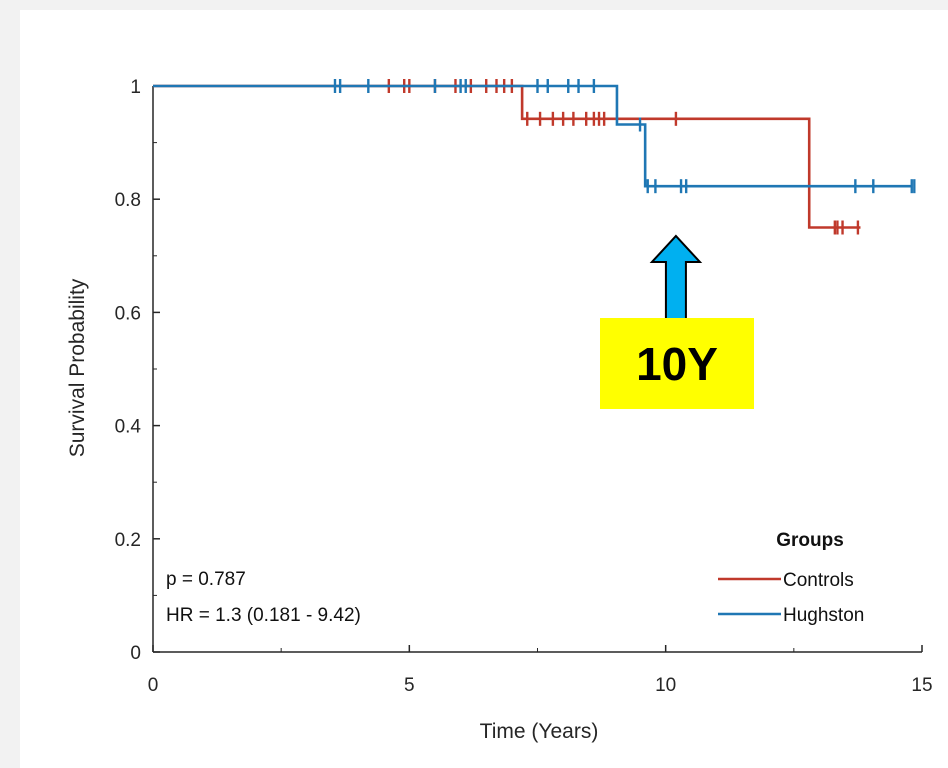 The height and width of the screenshot is (768, 948). I want to click on x-tick-label: 10, so click(665, 685).